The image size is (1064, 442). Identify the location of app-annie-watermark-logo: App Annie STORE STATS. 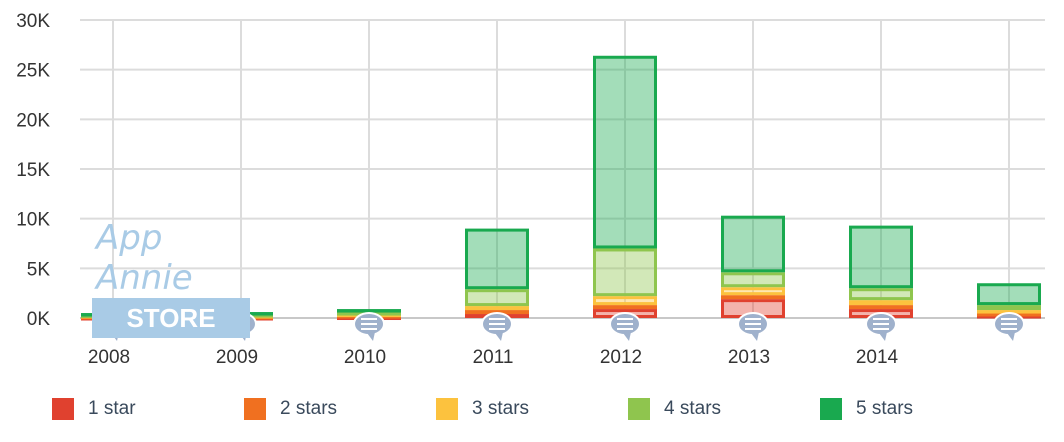
(171, 295).